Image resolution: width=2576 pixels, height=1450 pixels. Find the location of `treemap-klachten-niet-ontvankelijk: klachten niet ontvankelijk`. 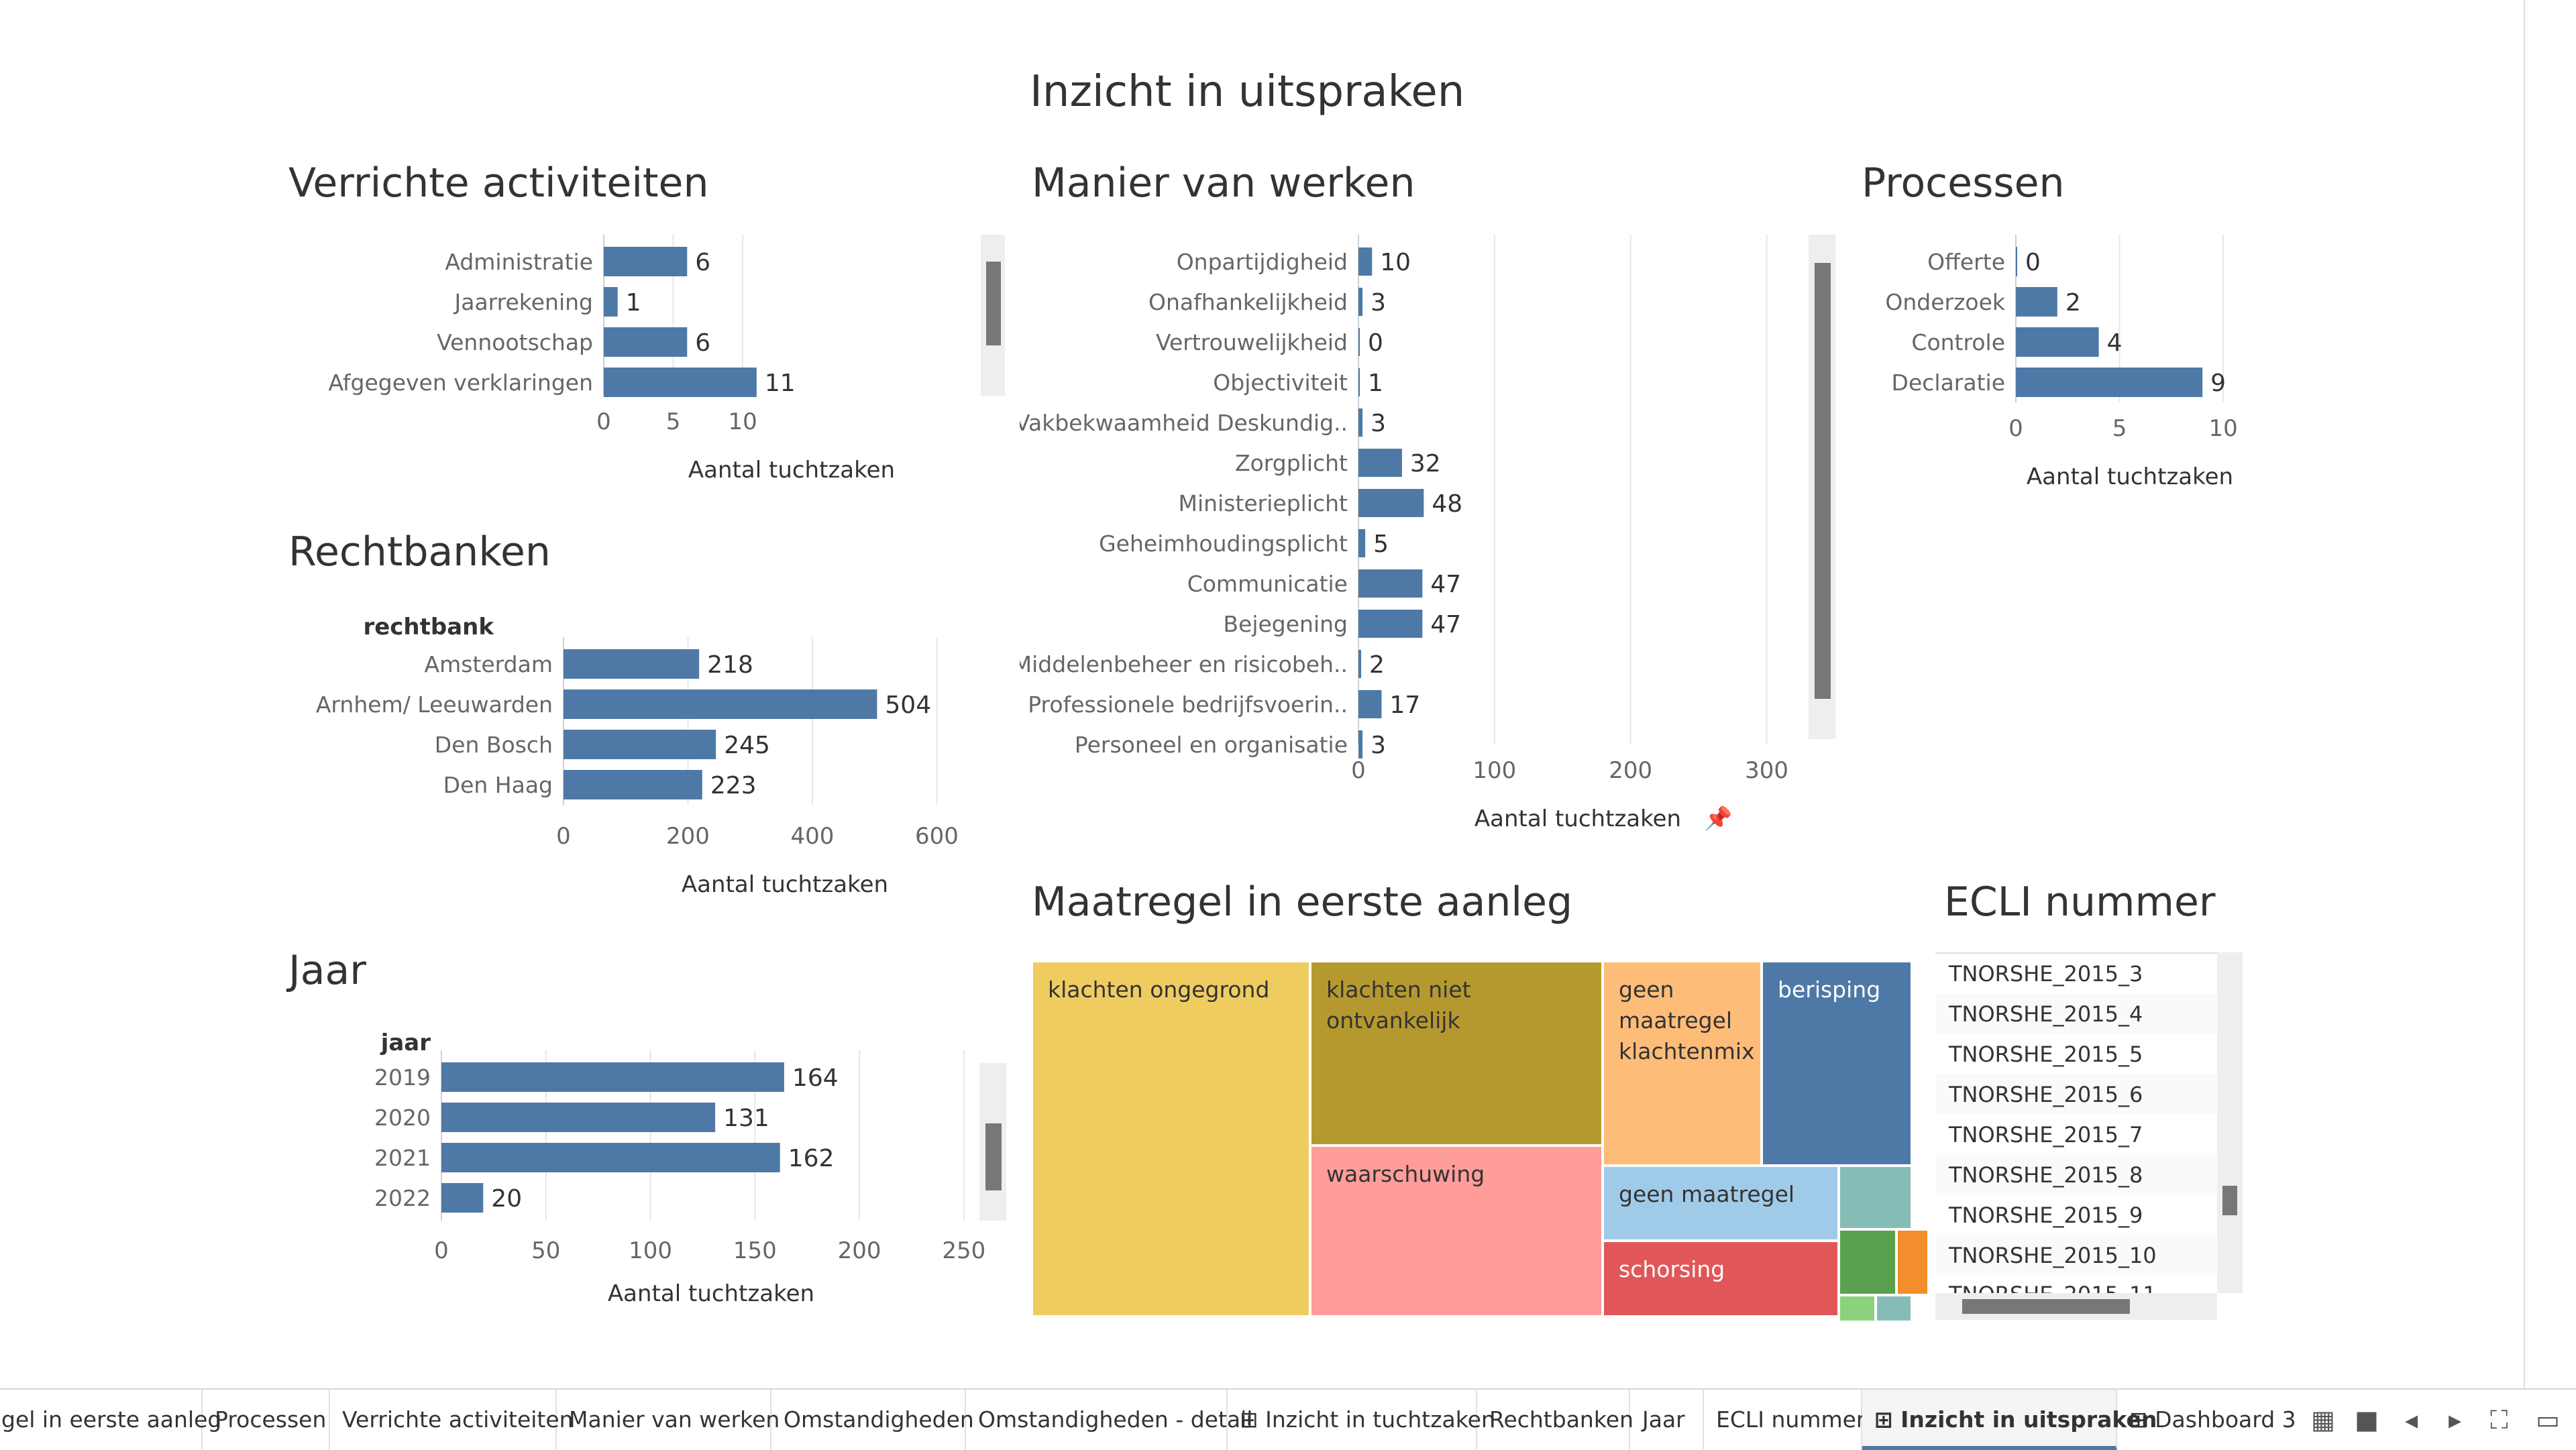

treemap-klachten-niet-ontvankelijk: klachten niet ontvankelijk is located at coordinates (1456, 1053).